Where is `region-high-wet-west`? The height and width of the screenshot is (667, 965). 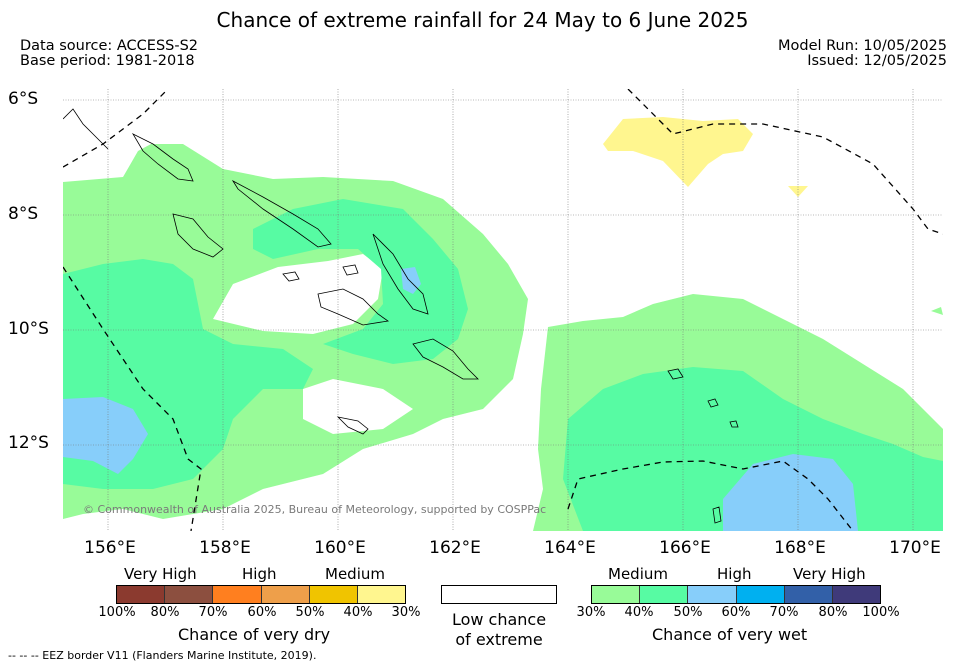 region-high-wet-west is located at coordinates (105, 435).